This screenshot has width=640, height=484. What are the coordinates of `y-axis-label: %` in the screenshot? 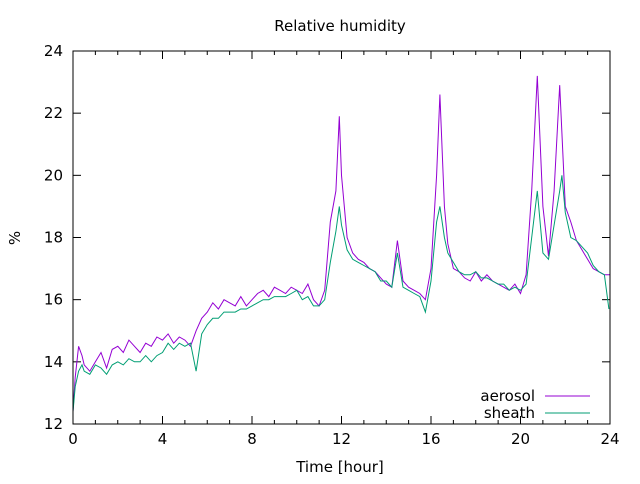 It's located at (15, 238).